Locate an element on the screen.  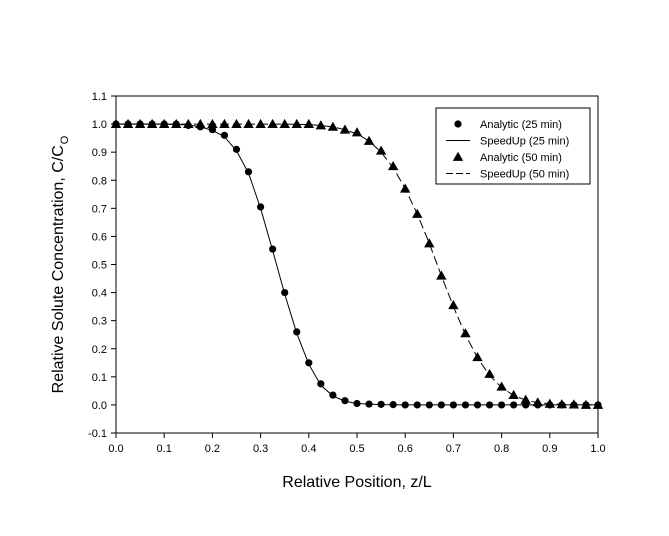
y-axis-title: Relative Solute Concentration, C/CO is located at coordinates (60, 264).